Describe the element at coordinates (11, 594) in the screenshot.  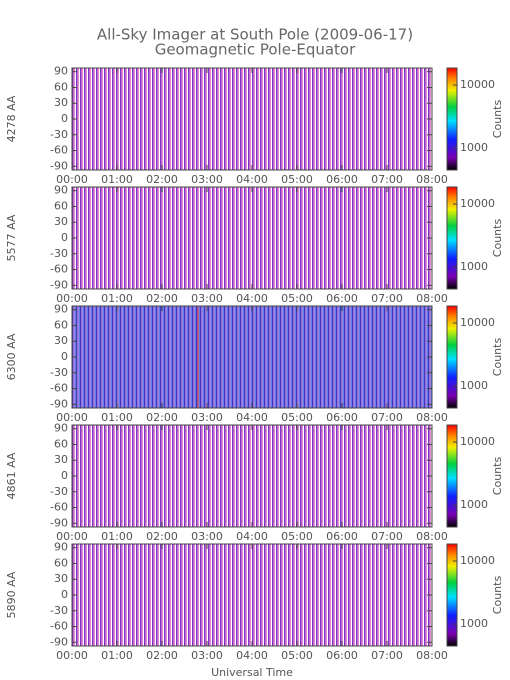
I see `y-axis-label: 5890 AA` at that location.